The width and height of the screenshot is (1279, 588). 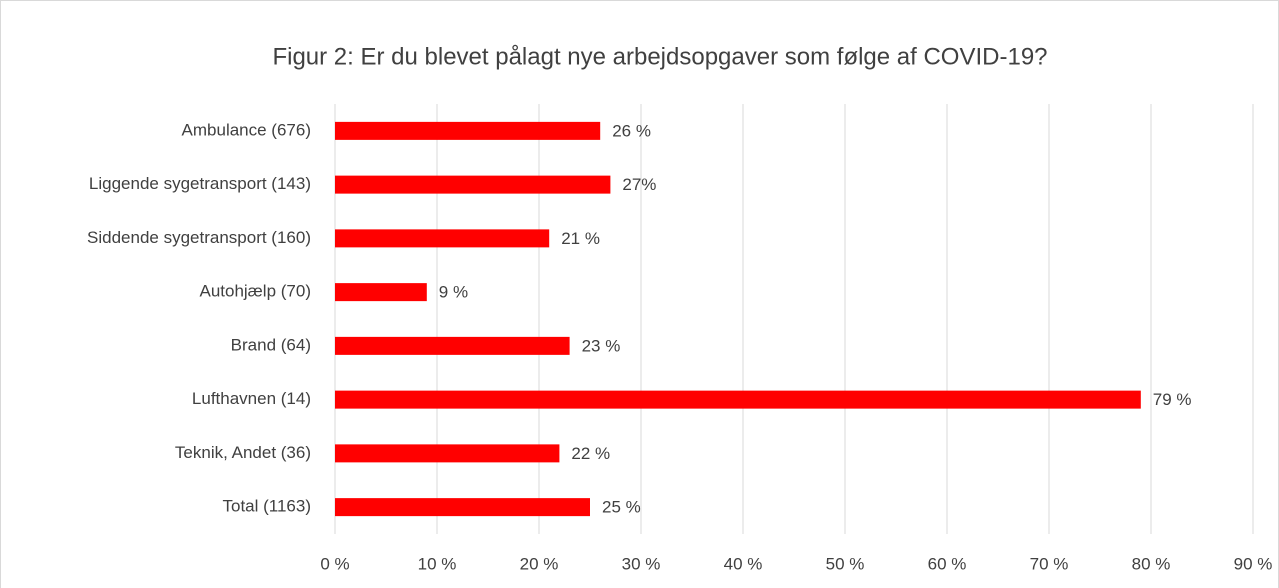 I want to click on value-label: 79 %, so click(x=1172, y=399).